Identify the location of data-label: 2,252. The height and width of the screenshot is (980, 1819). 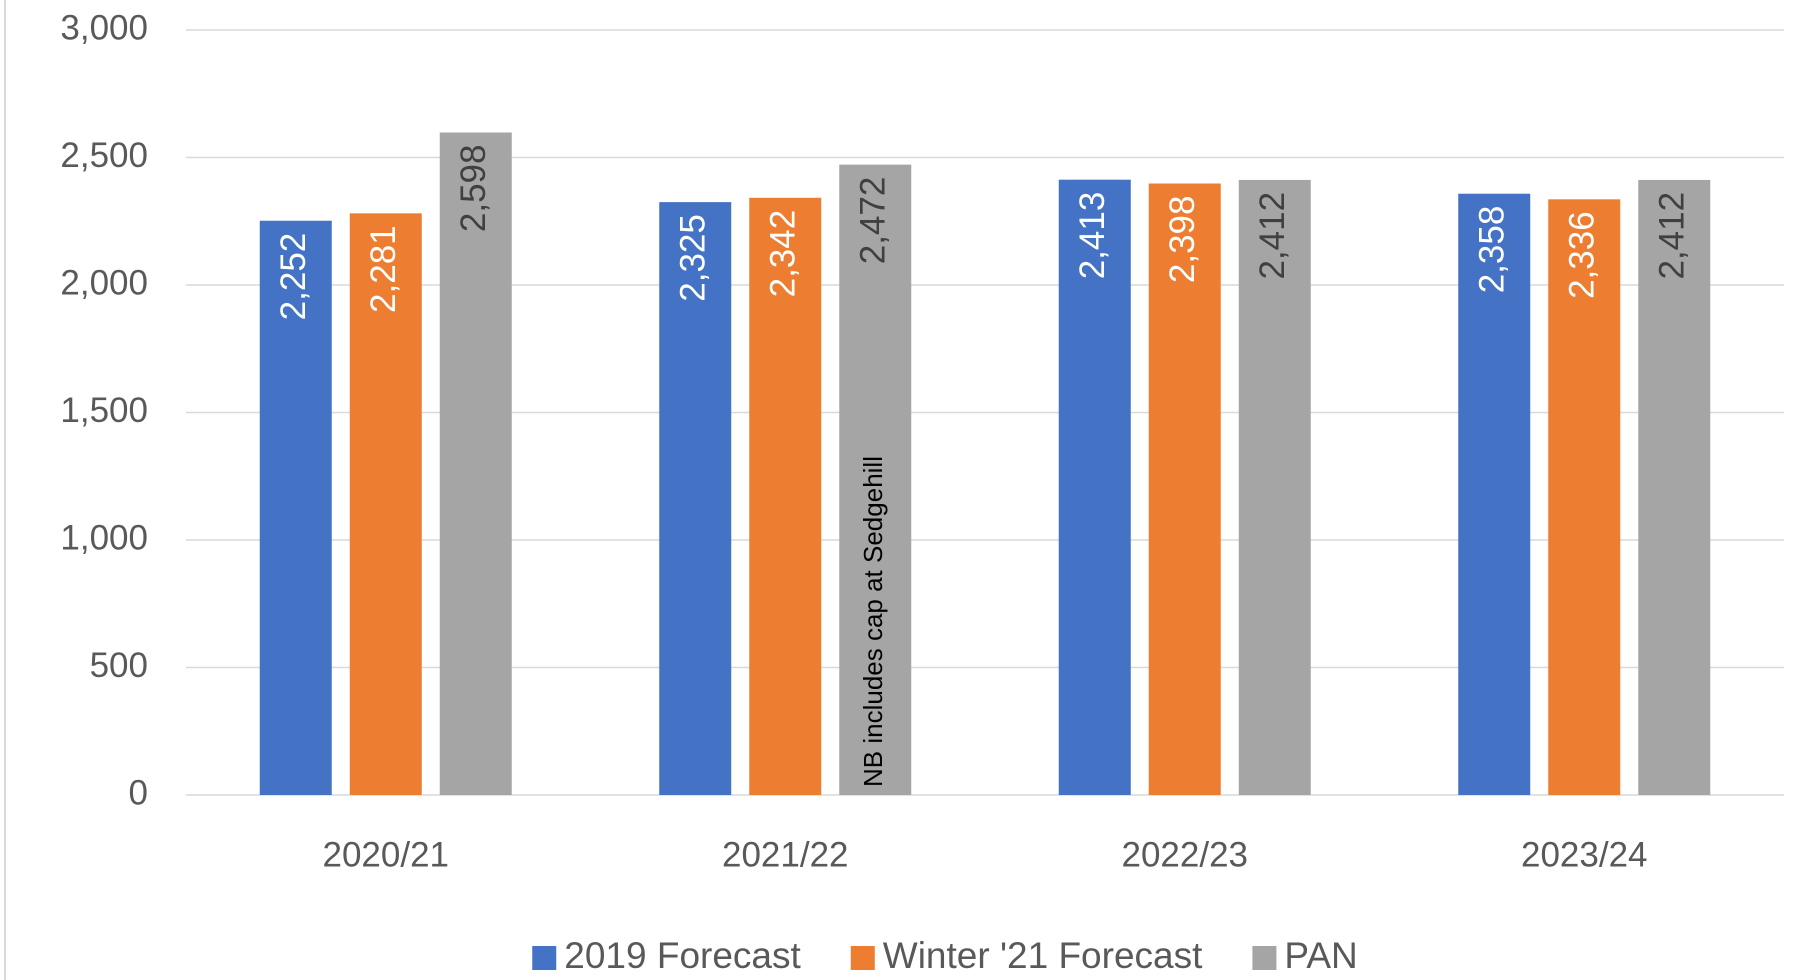
(293, 277).